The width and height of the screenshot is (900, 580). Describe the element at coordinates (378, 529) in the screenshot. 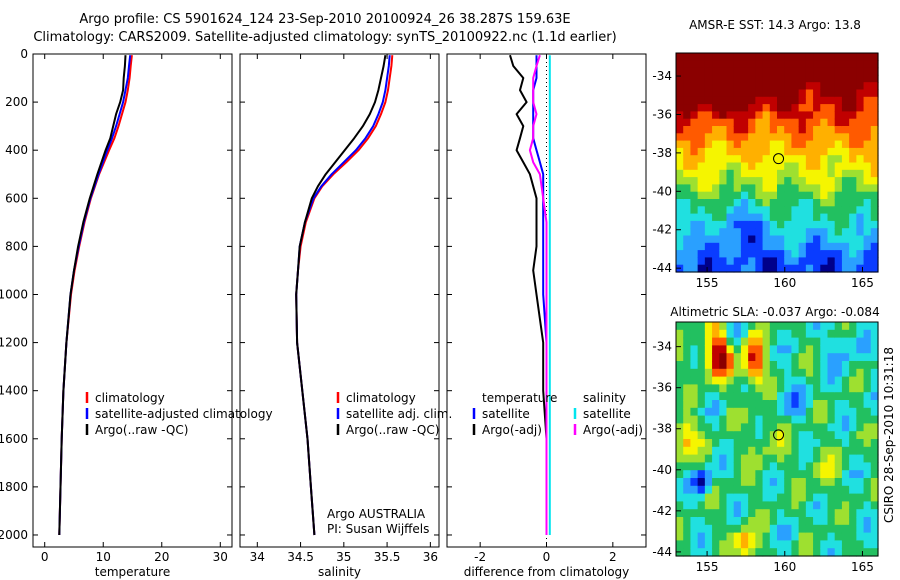

I see `annotation-line: PI: Susan Wijffels` at that location.